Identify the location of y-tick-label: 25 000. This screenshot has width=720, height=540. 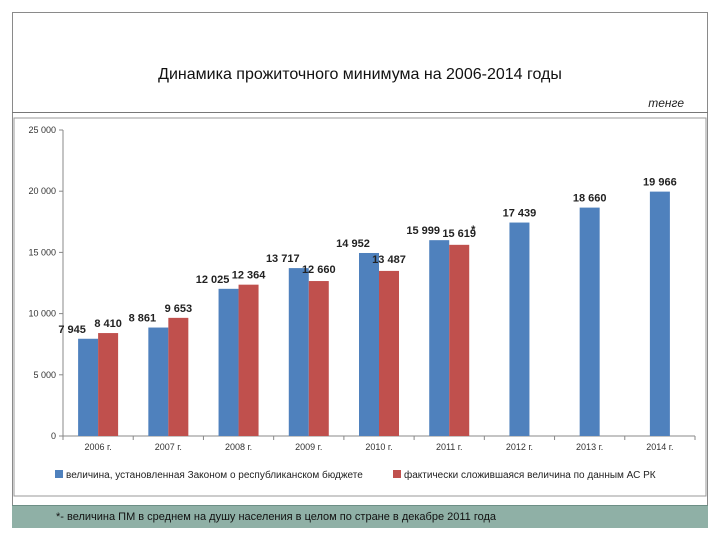
(42, 130).